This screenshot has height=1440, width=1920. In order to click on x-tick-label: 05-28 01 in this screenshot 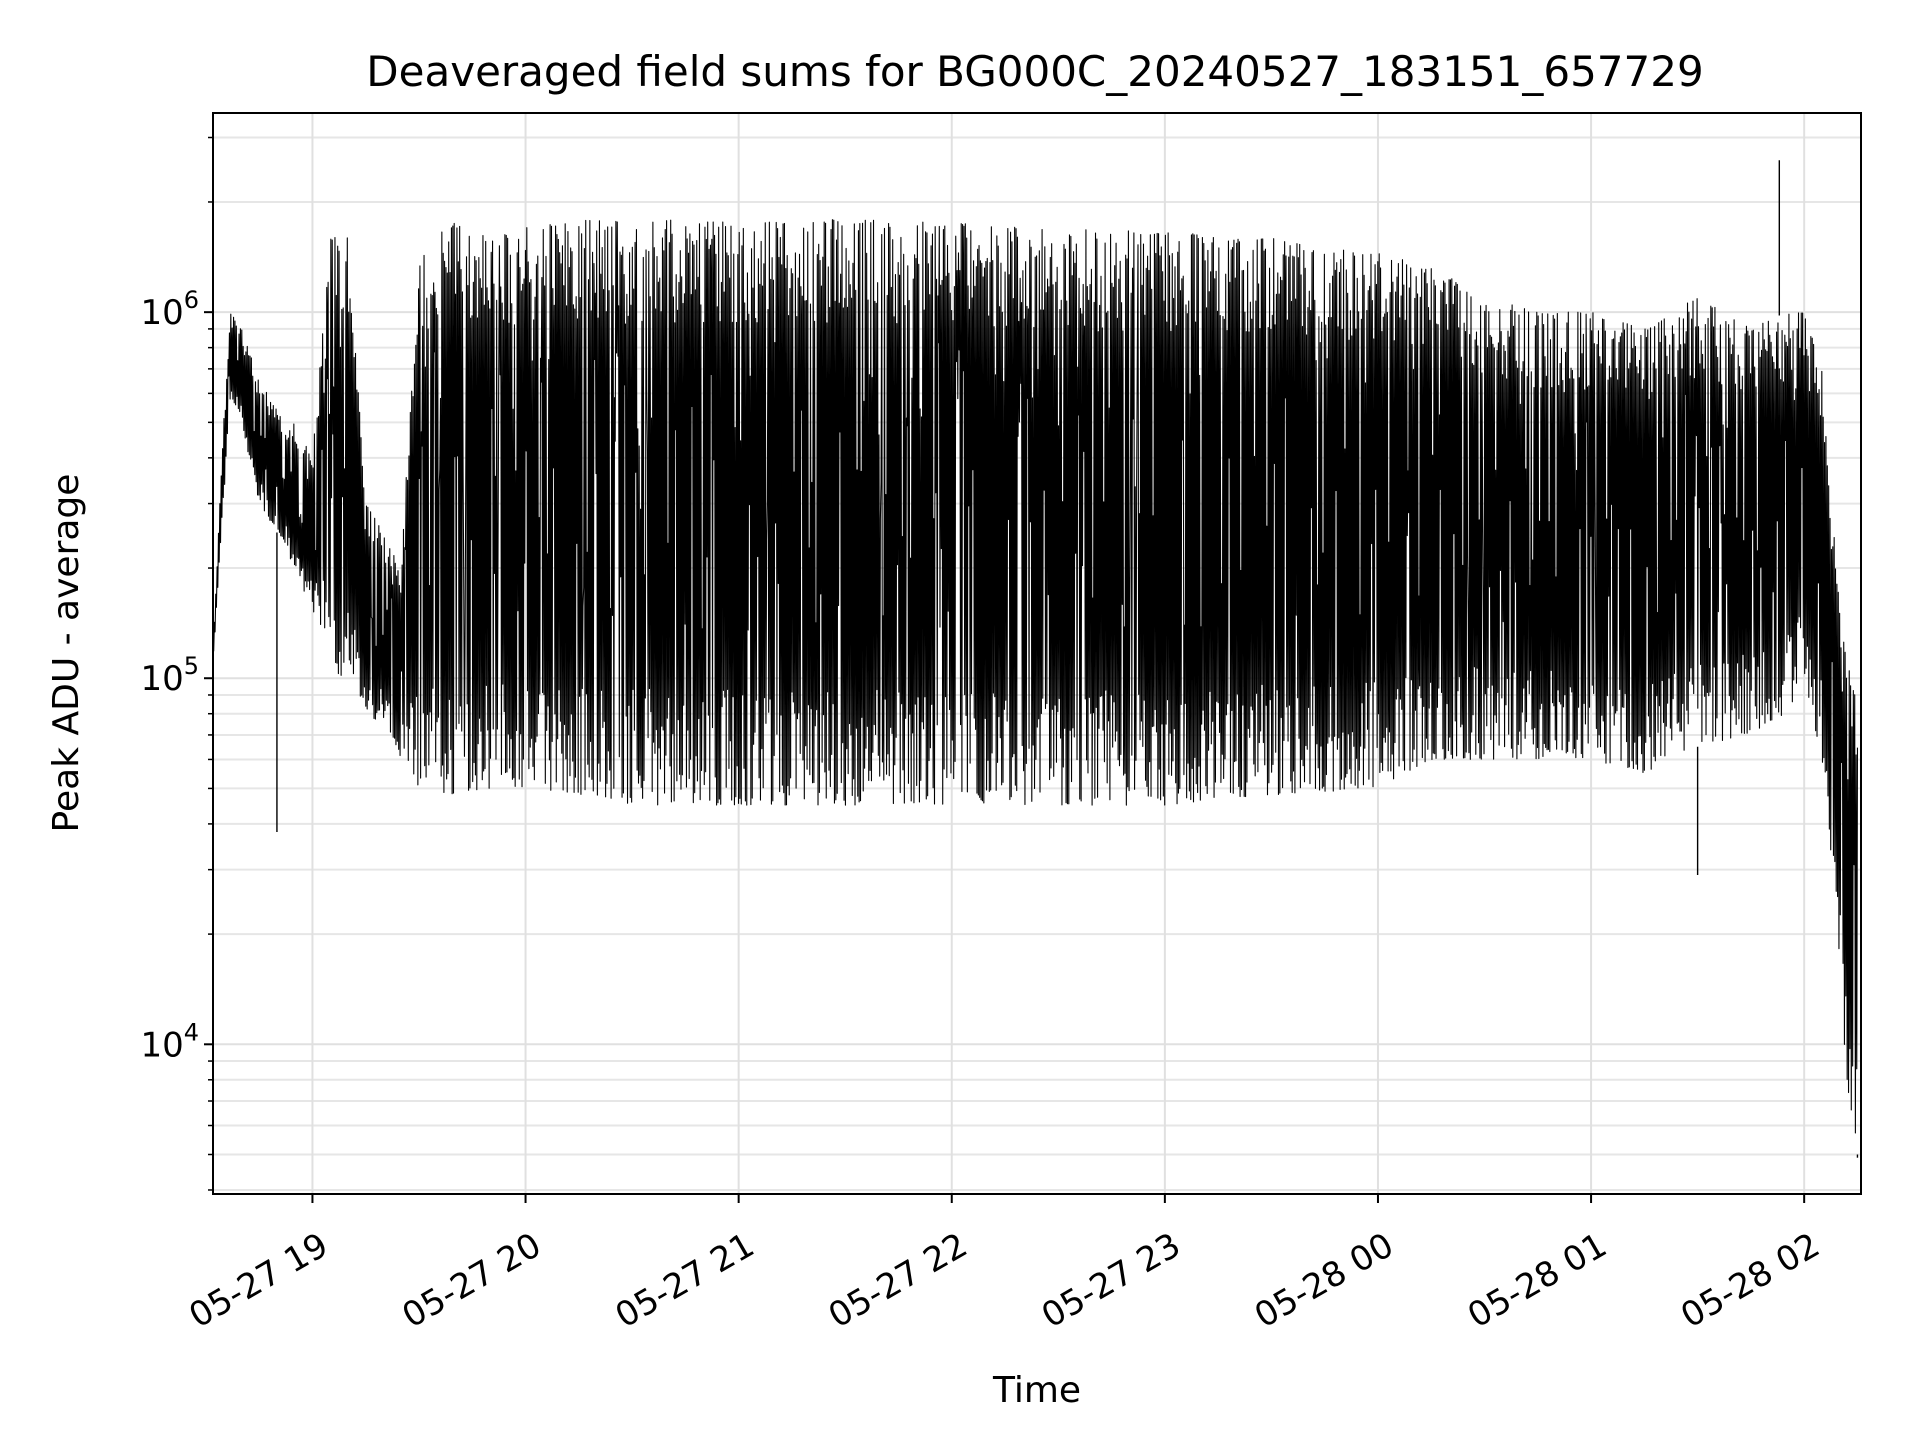, I will do `click(1537, 1280)`.